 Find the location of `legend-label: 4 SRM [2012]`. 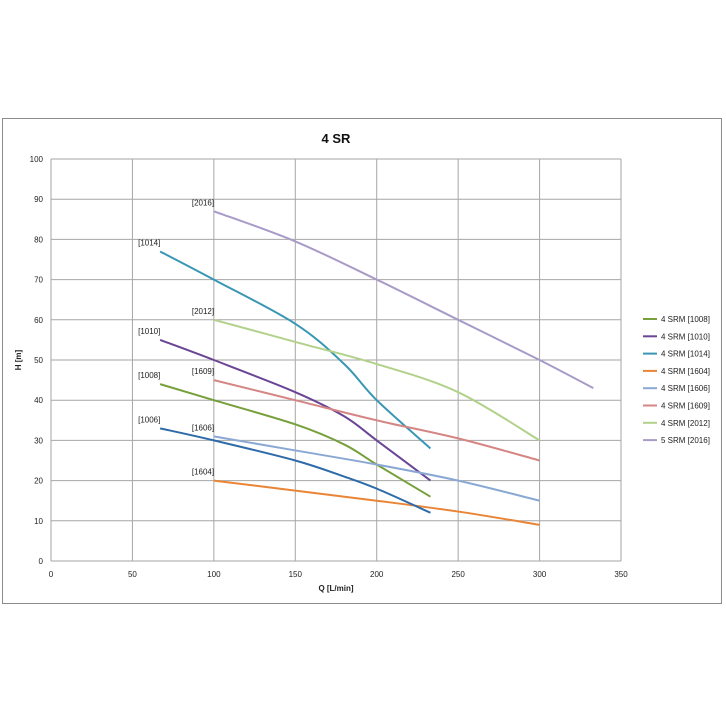

legend-label: 4 SRM [2012] is located at coordinates (685, 423).